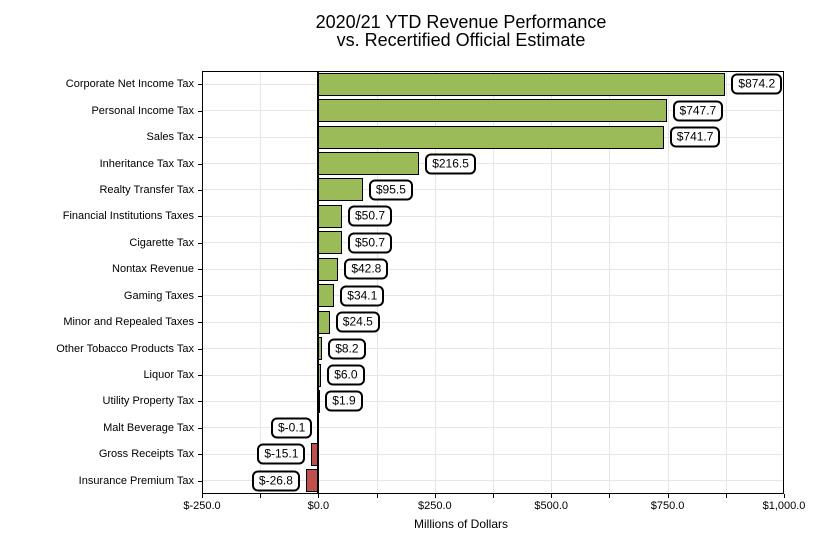 The height and width of the screenshot is (556, 818). I want to click on bar-value-label: $42.8, so click(366, 269).